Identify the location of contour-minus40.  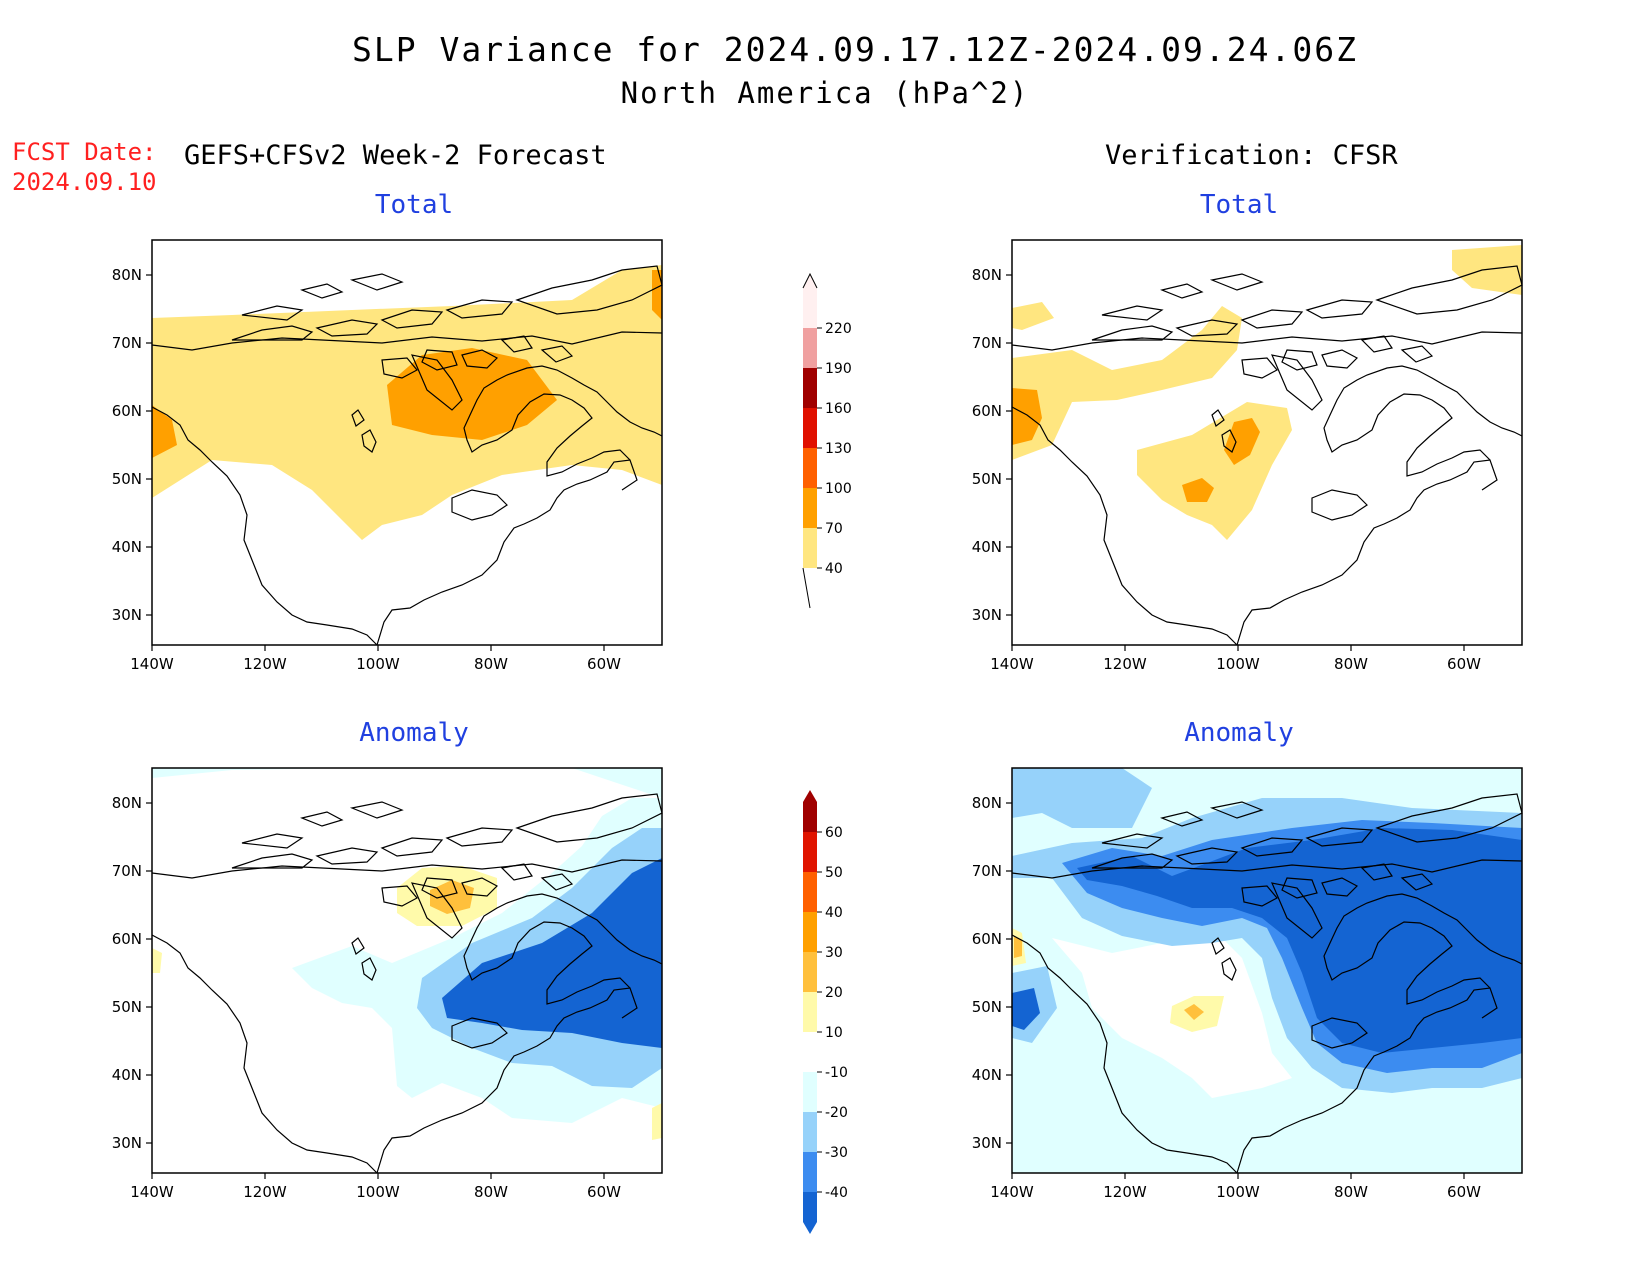
(1299, 940).